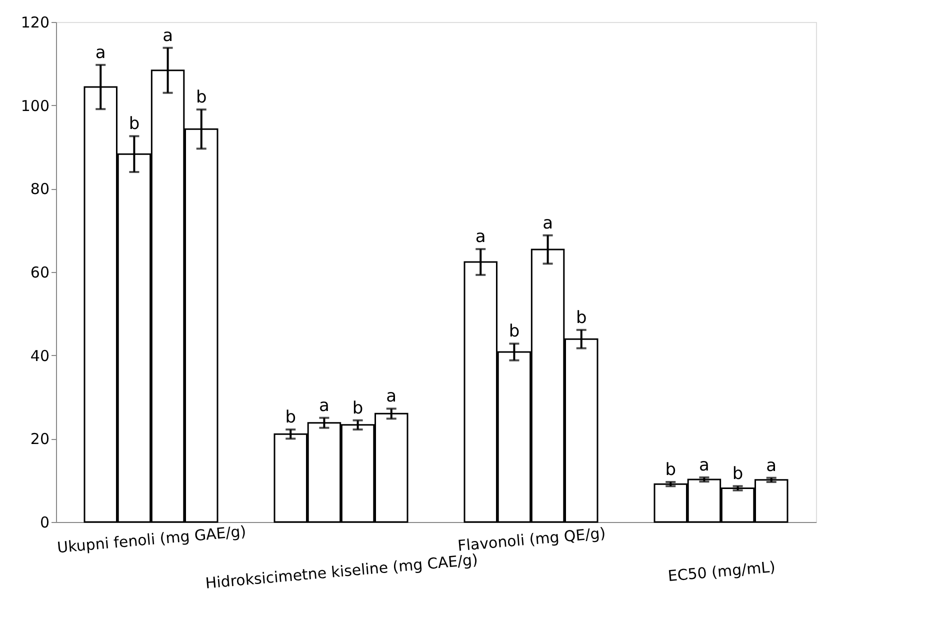 The width and height of the screenshot is (938, 643). What do you see at coordinates (40, 189) in the screenshot?
I see `y-tick-label: 80` at bounding box center [40, 189].